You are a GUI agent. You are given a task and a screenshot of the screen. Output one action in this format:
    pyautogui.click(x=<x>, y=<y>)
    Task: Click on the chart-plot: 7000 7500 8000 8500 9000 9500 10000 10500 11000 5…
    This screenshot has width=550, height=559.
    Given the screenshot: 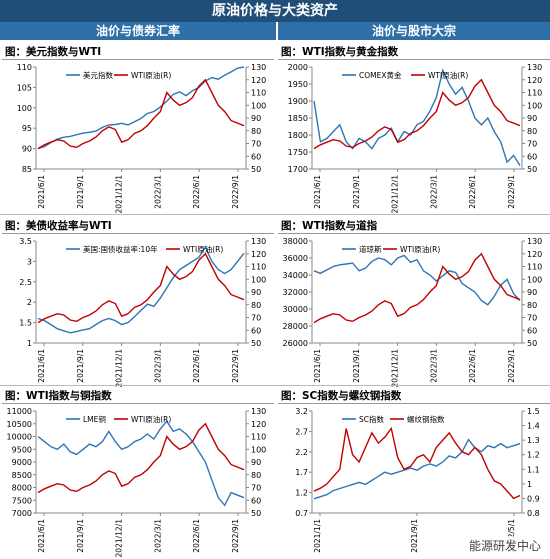 What is the action you would take?
    pyautogui.click(x=137, y=482)
    